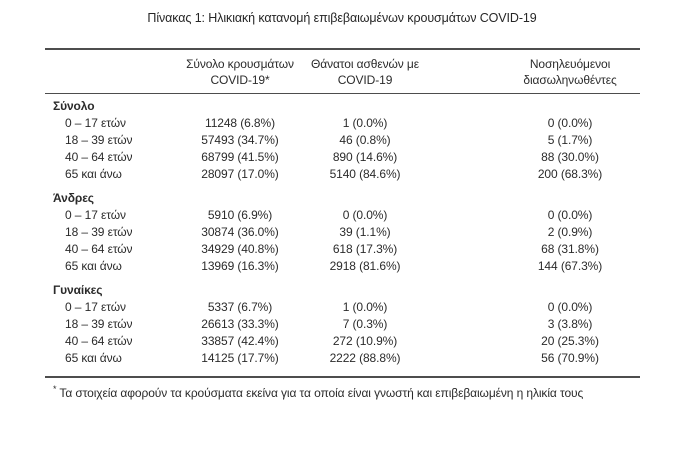 Image resolution: width=684 pixels, height=461 pixels. Describe the element at coordinates (78, 290) in the screenshot. I see `section-label: Γυναίκες` at that location.